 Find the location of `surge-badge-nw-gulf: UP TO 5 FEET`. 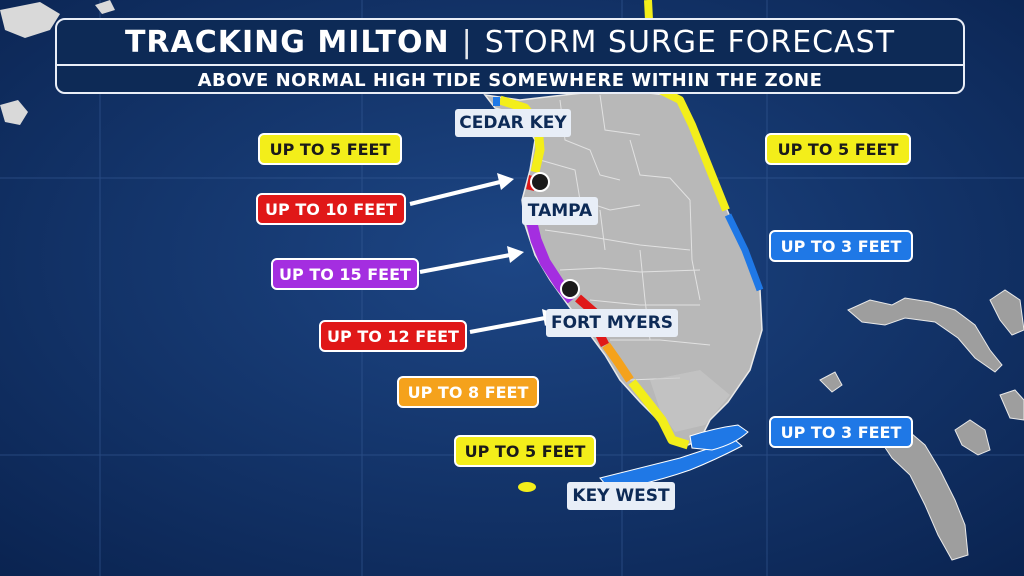

surge-badge-nw-gulf: UP TO 5 FEET is located at coordinates (330, 149).